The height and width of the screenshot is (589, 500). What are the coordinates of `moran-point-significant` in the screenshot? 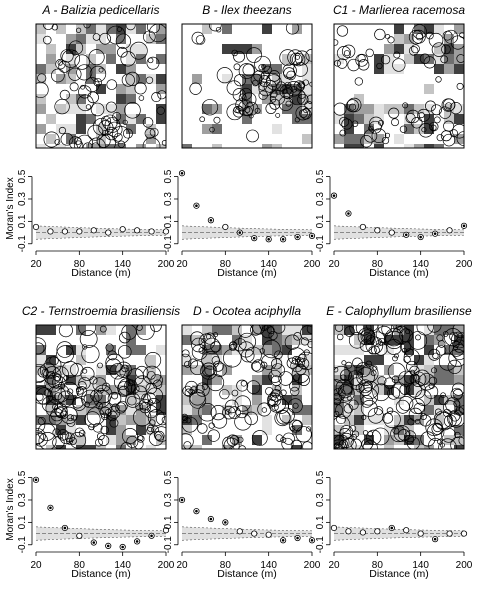 It's located at (464, 226).